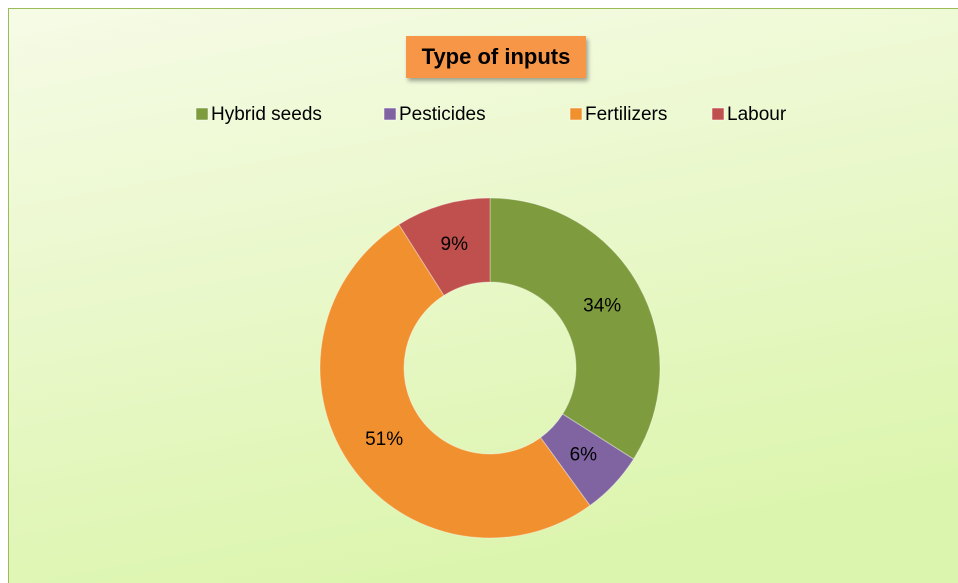 This screenshot has width=958, height=583. What do you see at coordinates (757, 114) in the screenshot?
I see `legend-label: Labour` at bounding box center [757, 114].